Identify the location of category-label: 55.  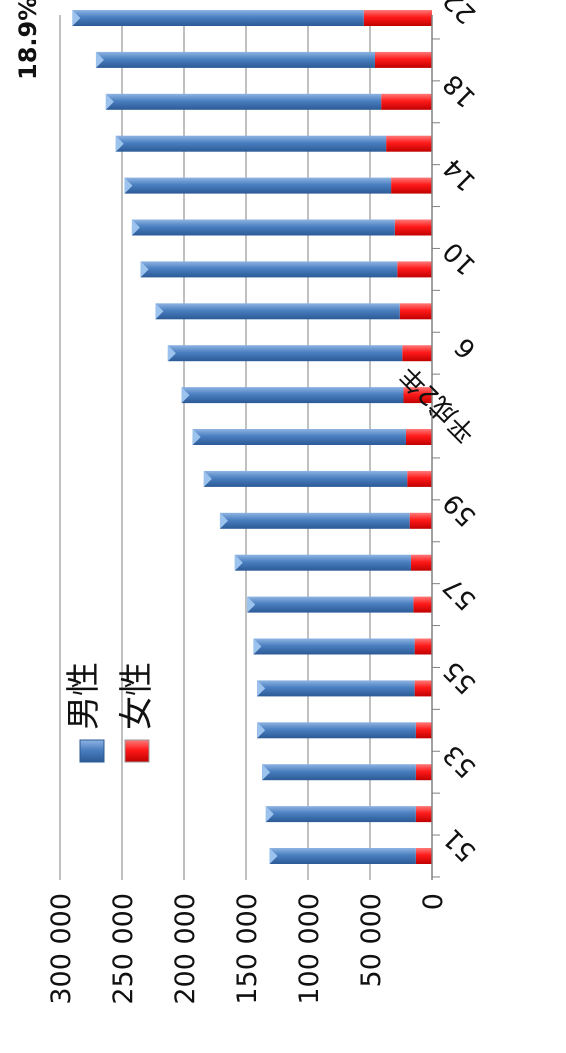
(460, 677).